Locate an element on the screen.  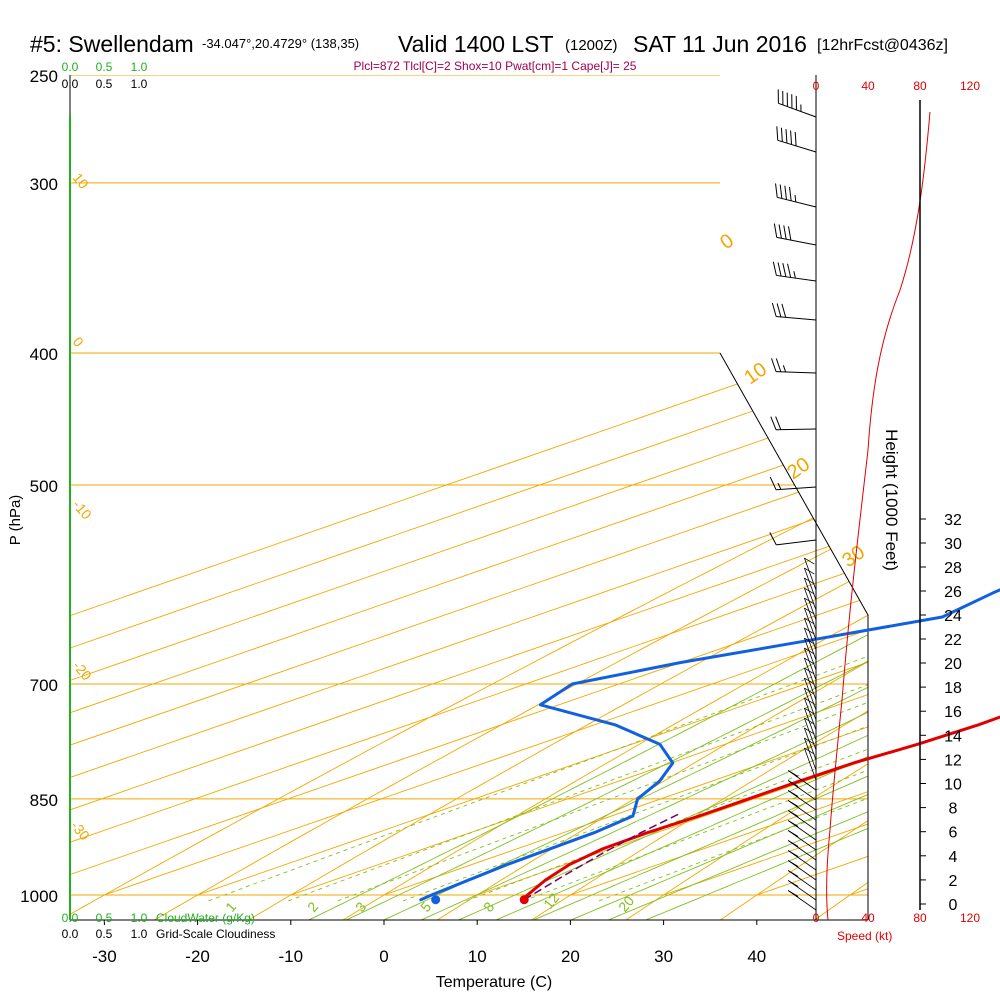
height-tick-label: 30 is located at coordinates (953, 544).